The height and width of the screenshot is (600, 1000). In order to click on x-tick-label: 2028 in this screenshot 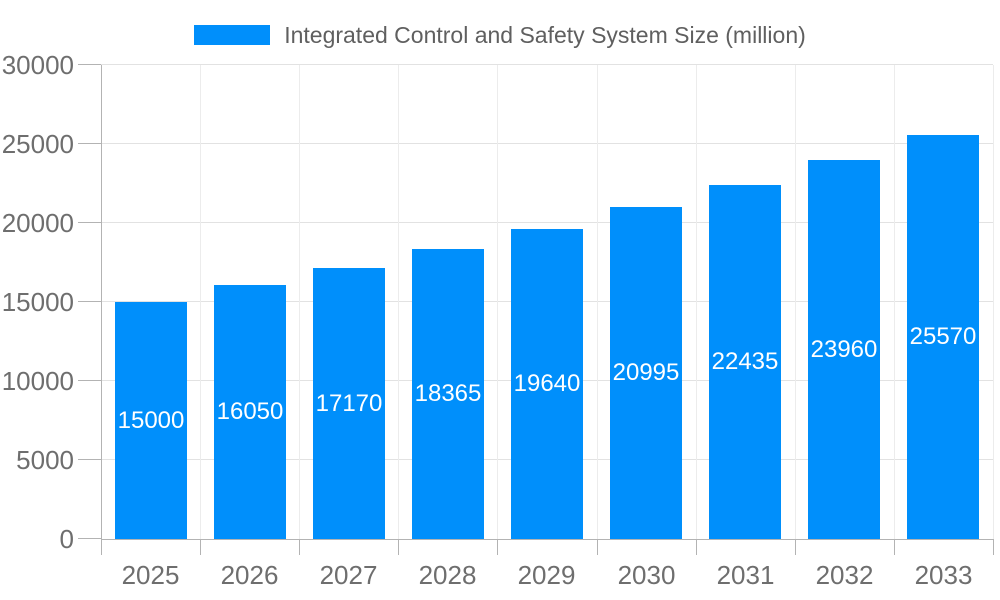, I will do `click(447, 575)`.